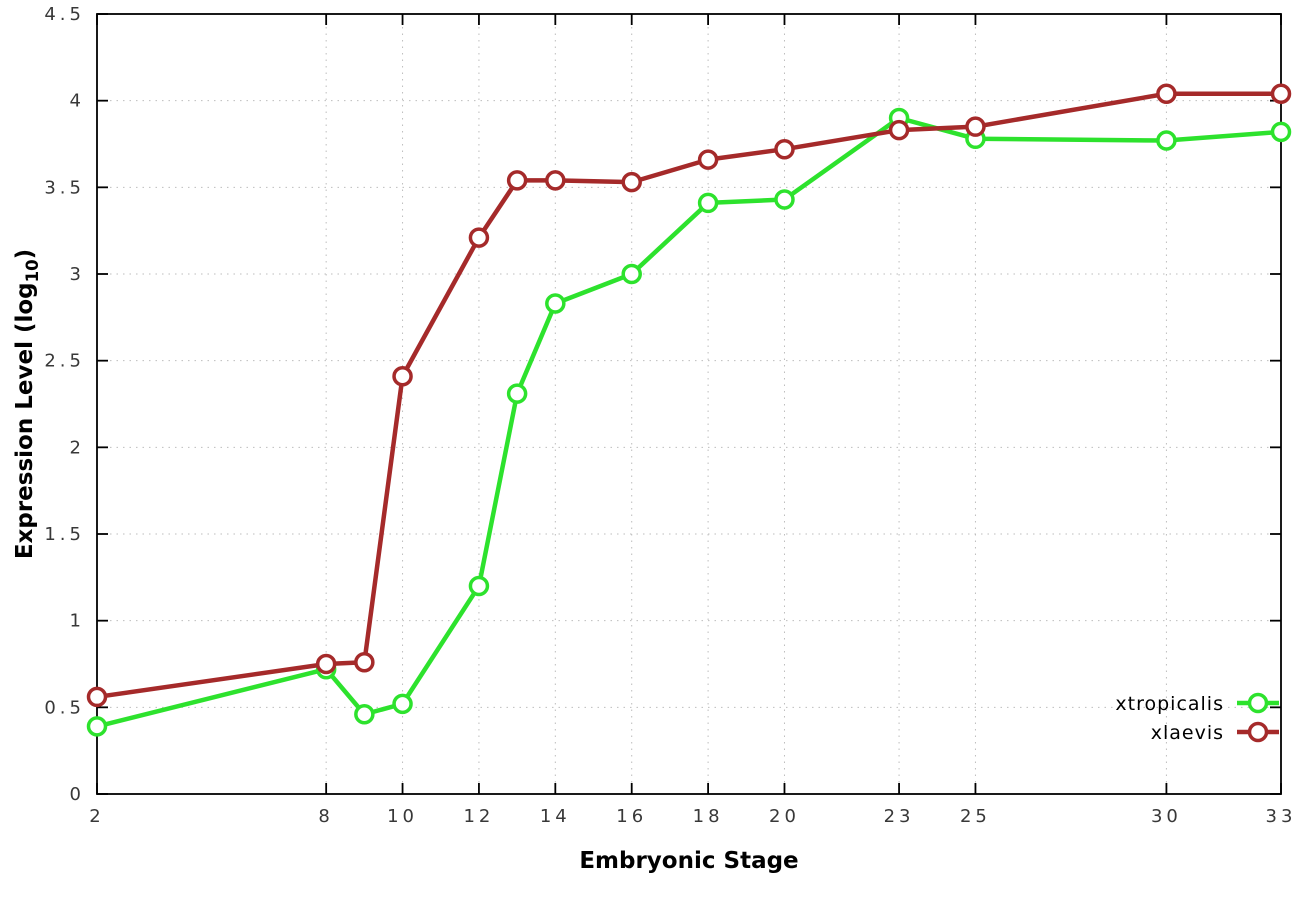  Describe the element at coordinates (1169, 704) in the screenshot. I see `legend-label-xtropicalis: xtropicalis` at that location.